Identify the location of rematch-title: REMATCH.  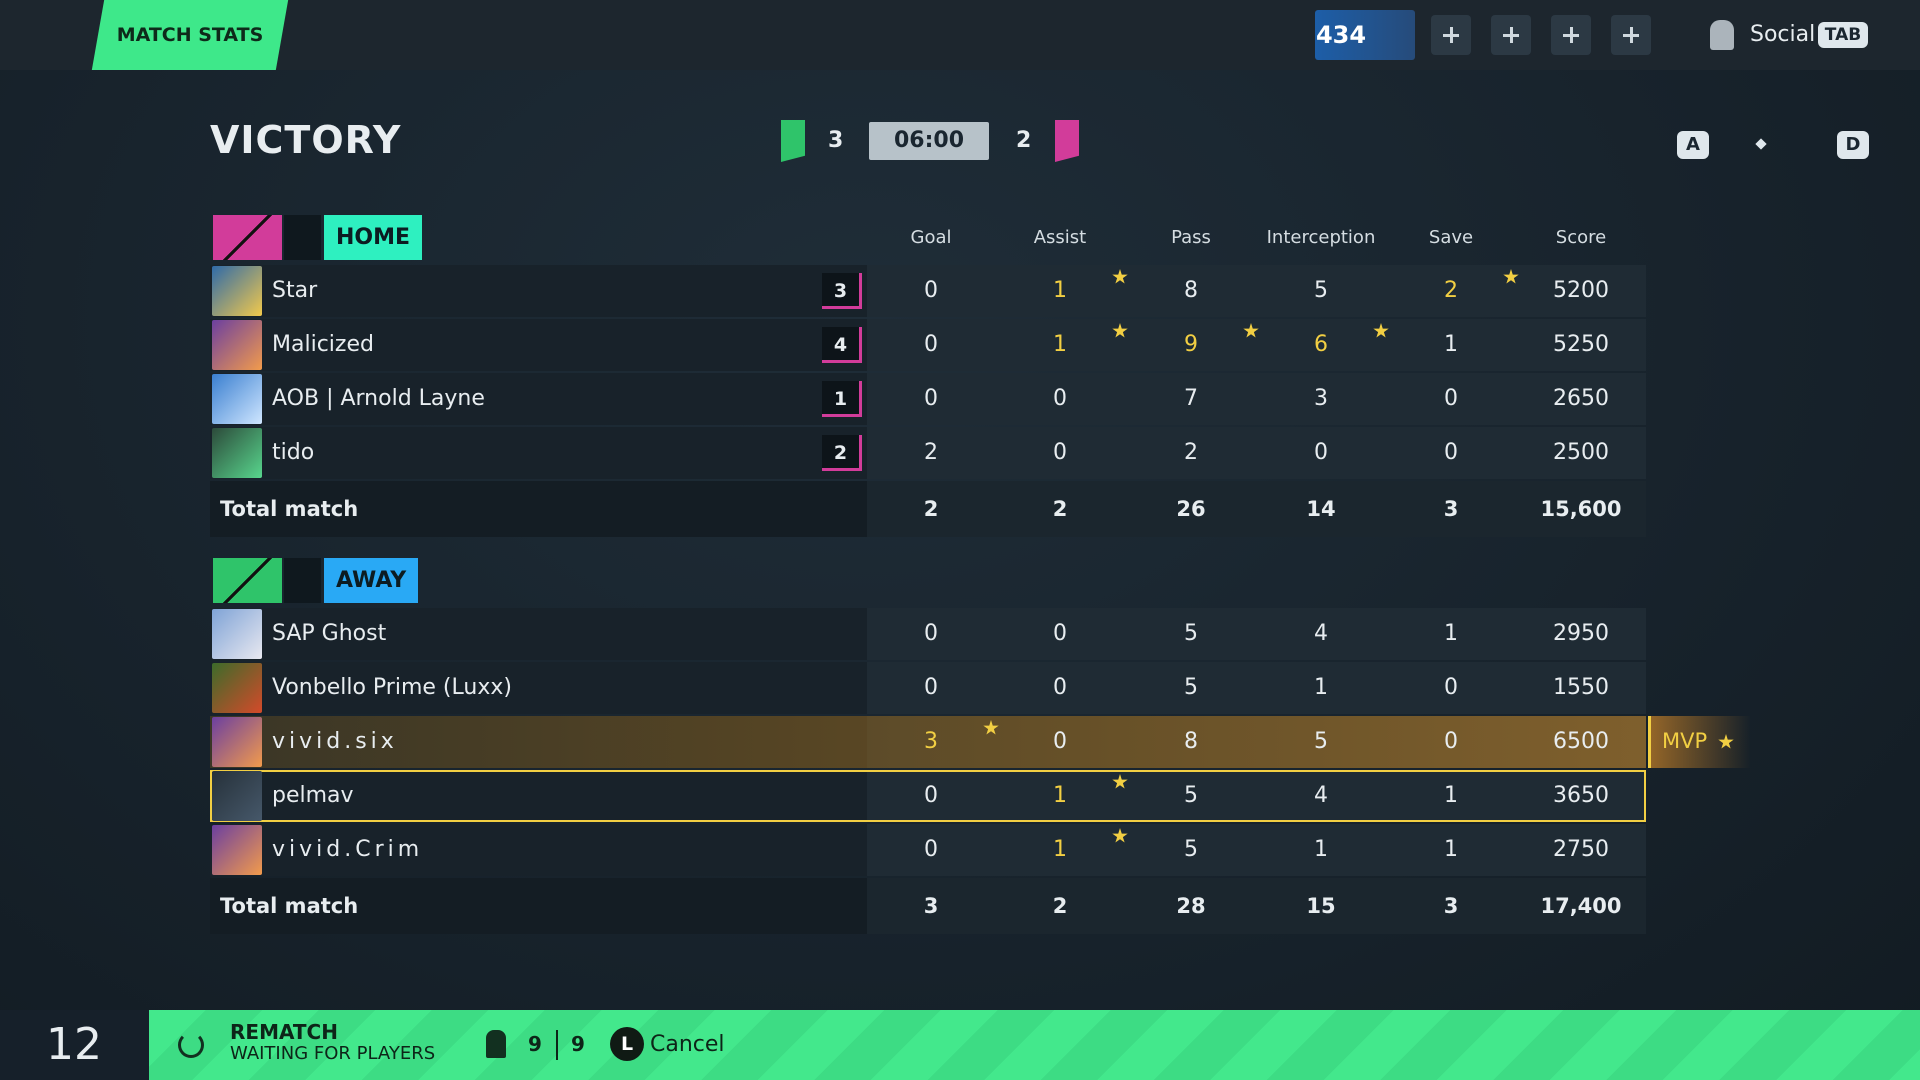
(284, 1032).